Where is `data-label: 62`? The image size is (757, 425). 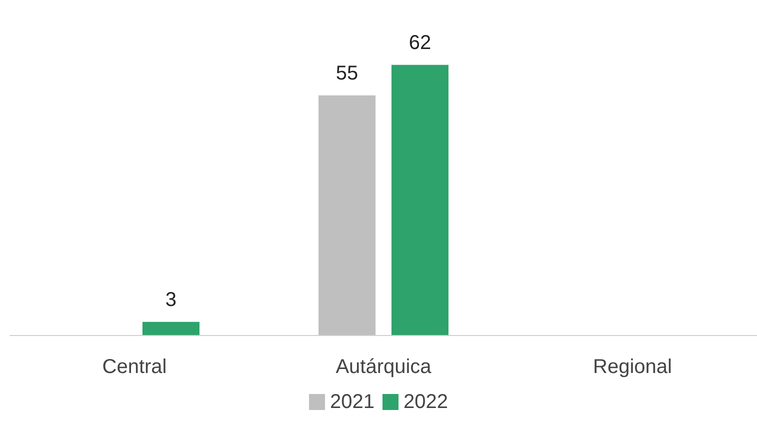
data-label: 62 is located at coordinates (420, 43).